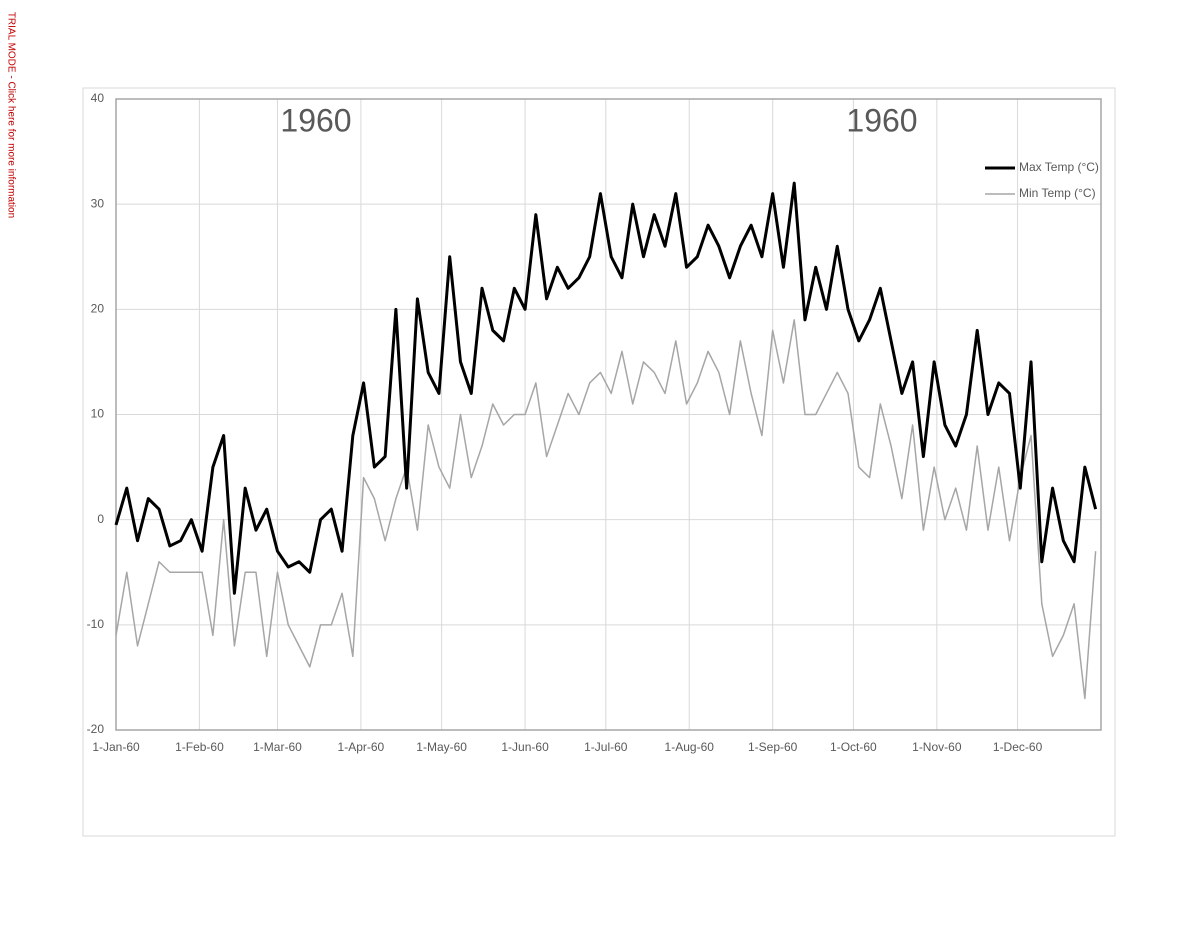 This screenshot has width=1200, height=932. I want to click on x-tick-label: 1-Feb-60, so click(199, 747).